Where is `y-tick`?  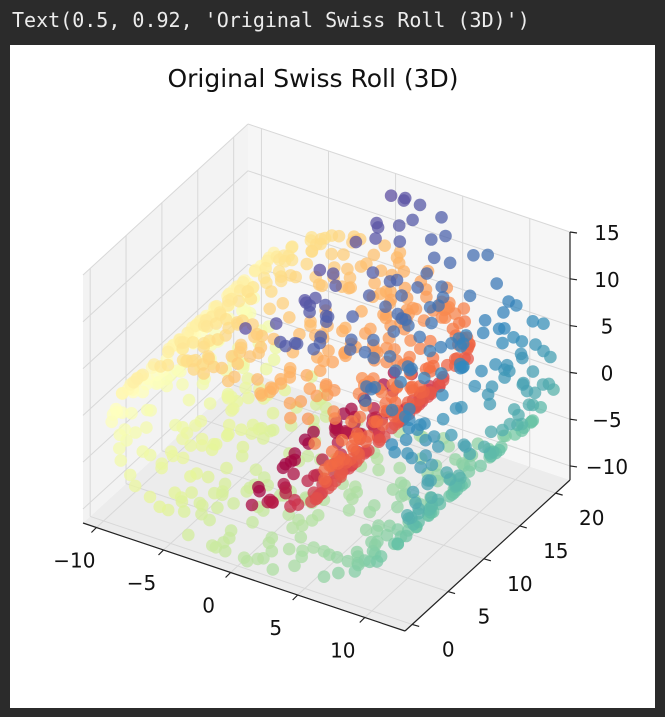 y-tick is located at coordinates (559, 494).